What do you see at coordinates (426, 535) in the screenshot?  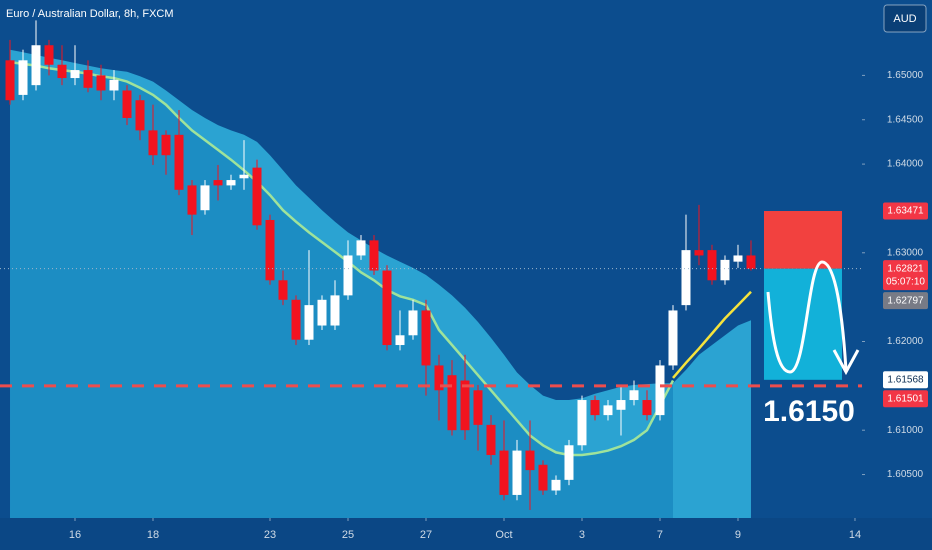 I see `x-tick-label: 27` at bounding box center [426, 535].